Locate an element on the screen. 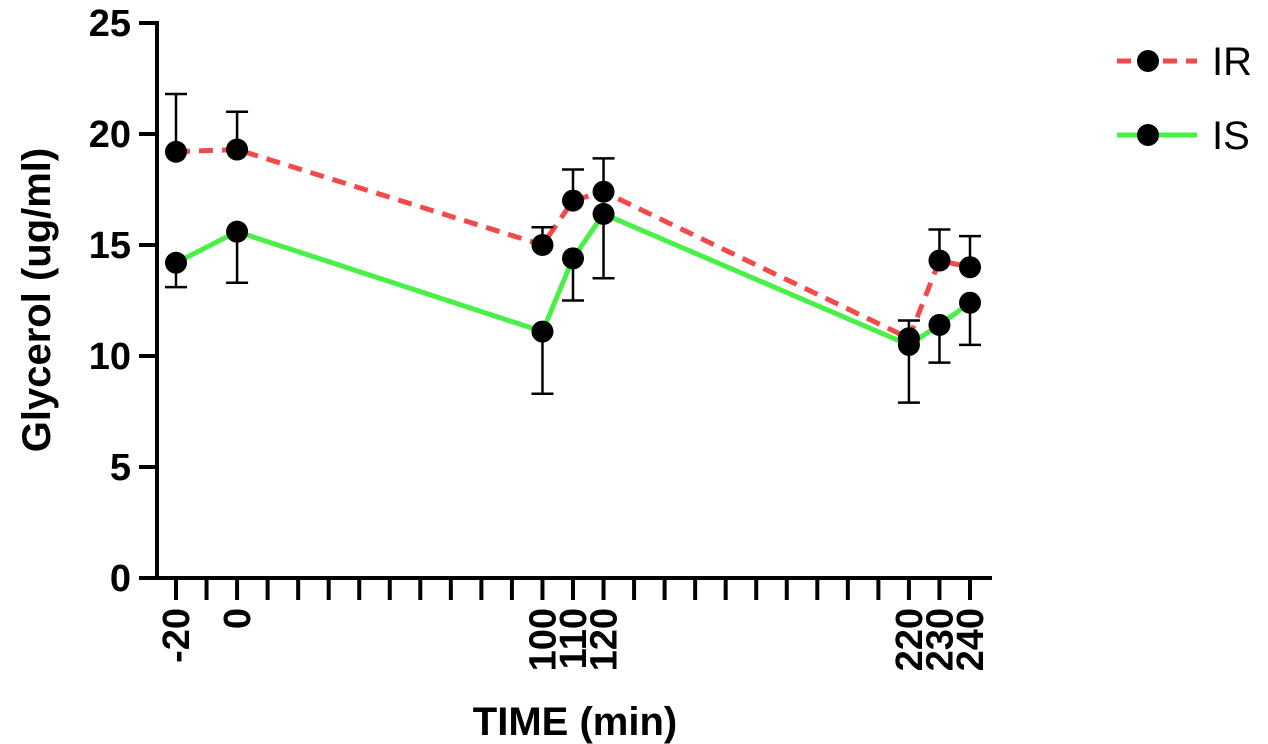  x-tick-label: 110 is located at coordinates (574, 638).